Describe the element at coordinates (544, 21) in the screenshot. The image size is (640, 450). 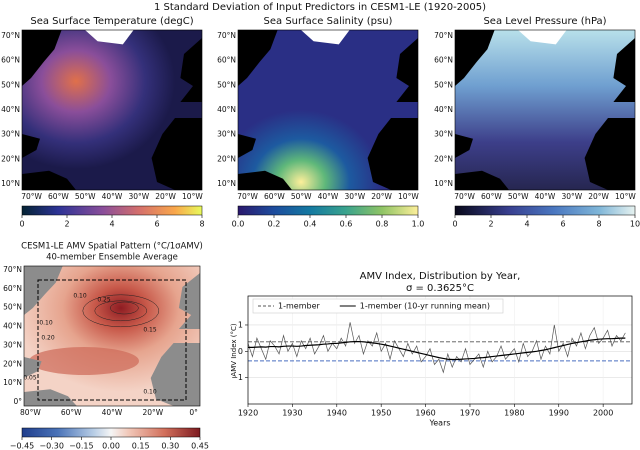
I see `map-title: Sea Level Pressure (hPa)` at that location.